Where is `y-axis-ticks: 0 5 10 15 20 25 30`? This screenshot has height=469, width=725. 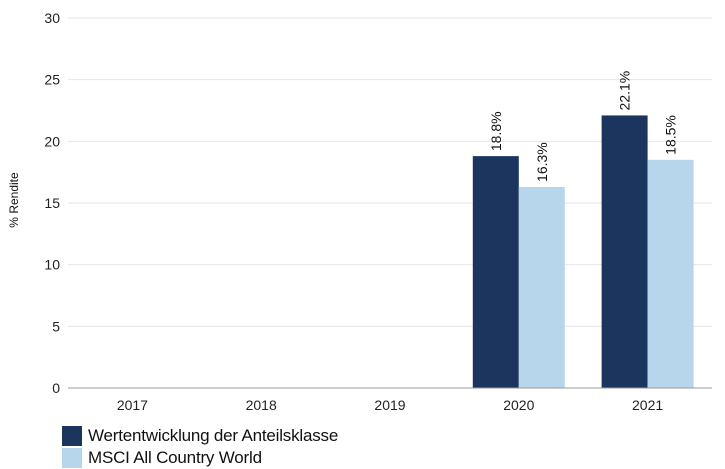 y-axis-ticks: 0 5 10 15 20 25 30 is located at coordinates (52, 203).